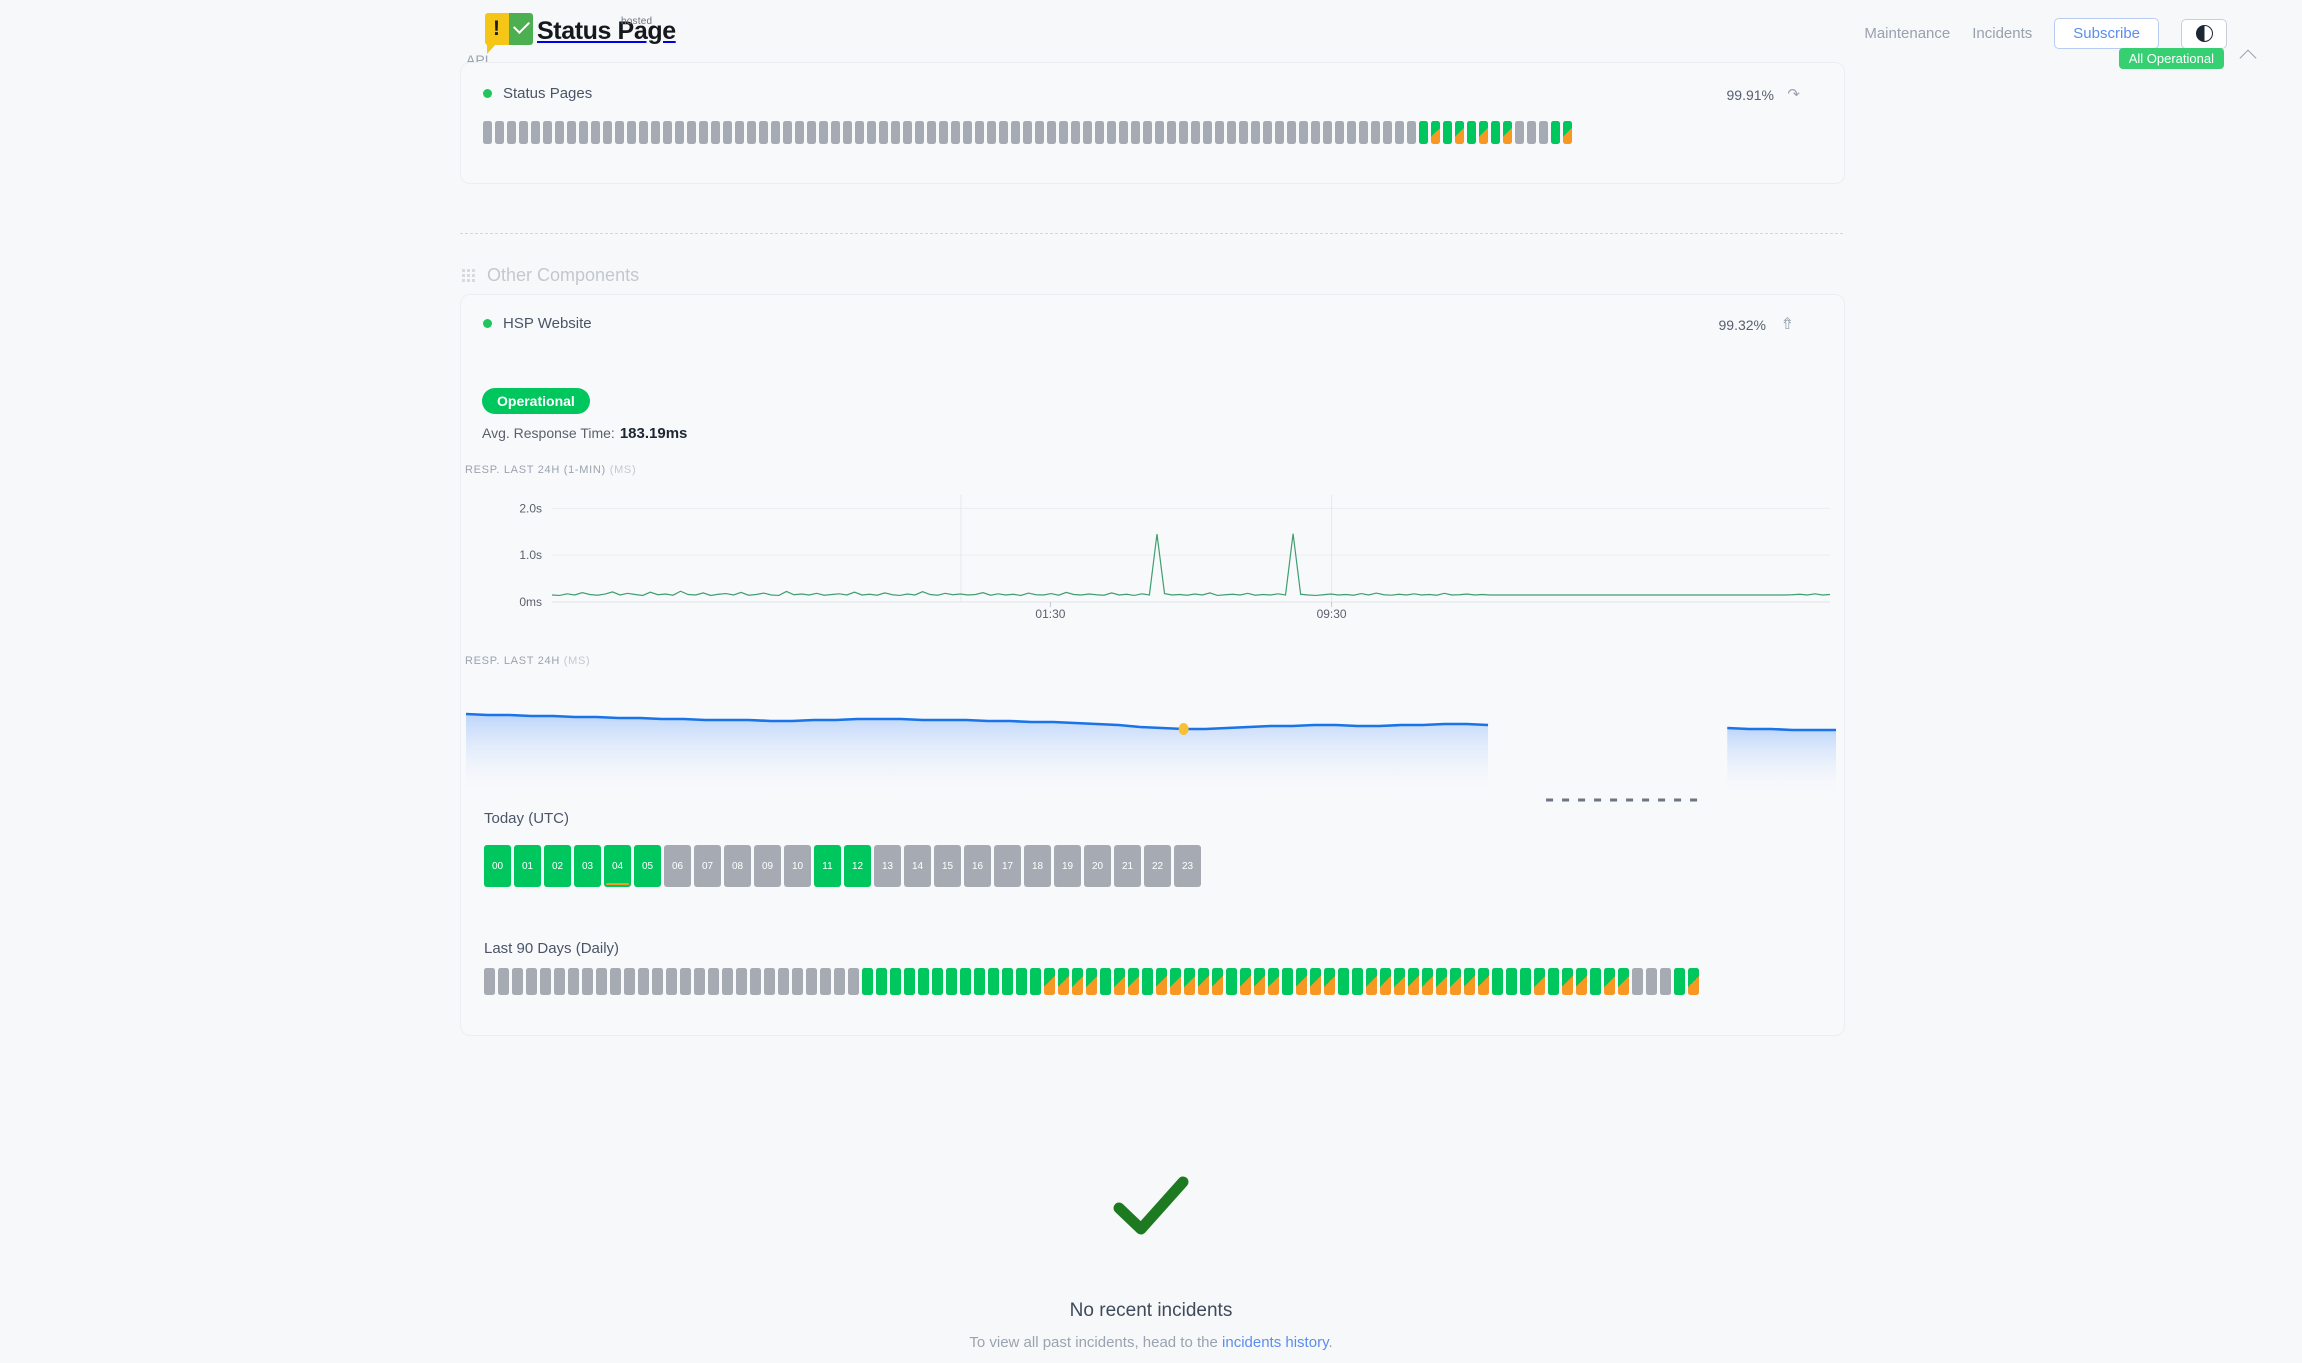  Describe the element at coordinates (1793, 94) in the screenshot. I see `refresh-icon: ↷` at that location.